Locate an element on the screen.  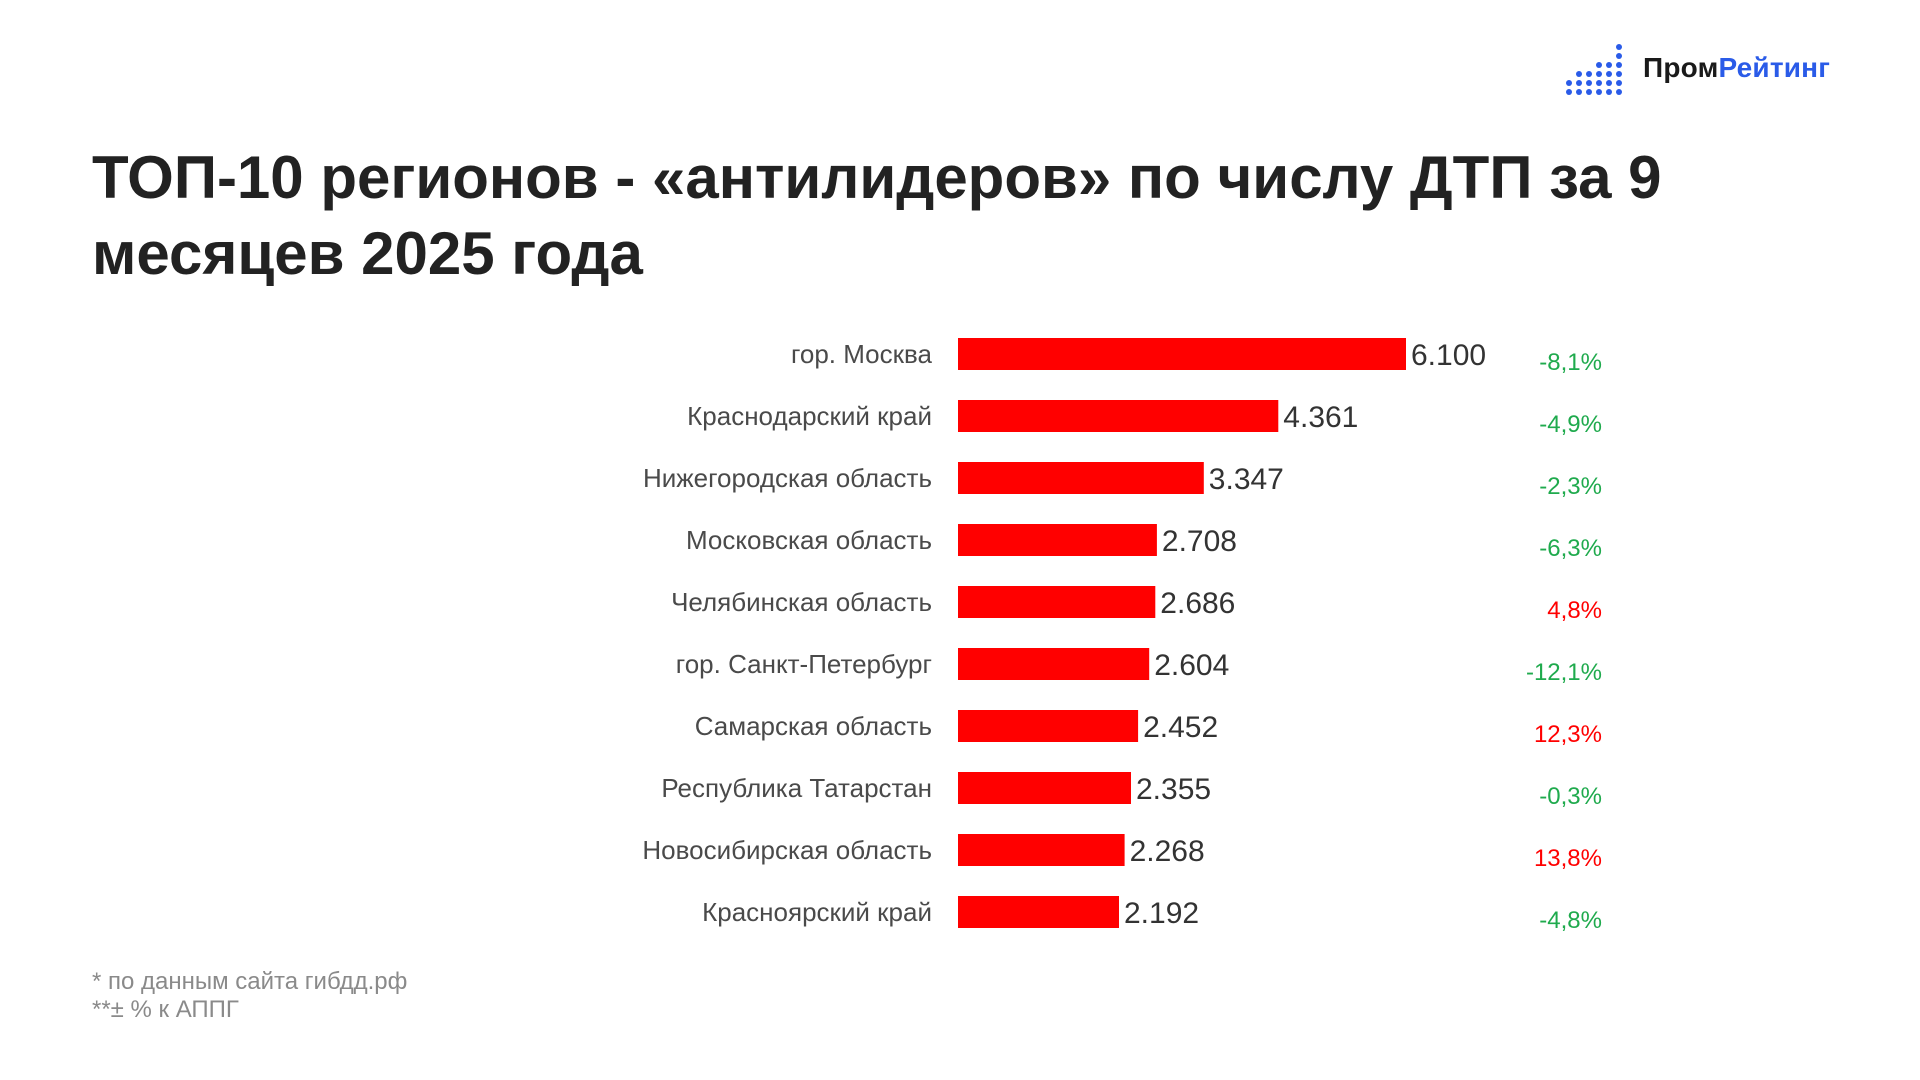
footnote-change-note: **± % к АППГ is located at coordinates (165, 1009).